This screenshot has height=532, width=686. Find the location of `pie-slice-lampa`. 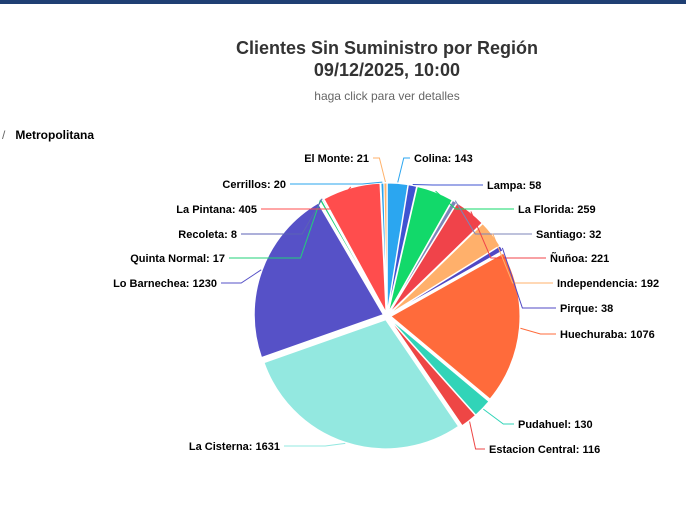

pie-slice-lampa is located at coordinates (402, 248).